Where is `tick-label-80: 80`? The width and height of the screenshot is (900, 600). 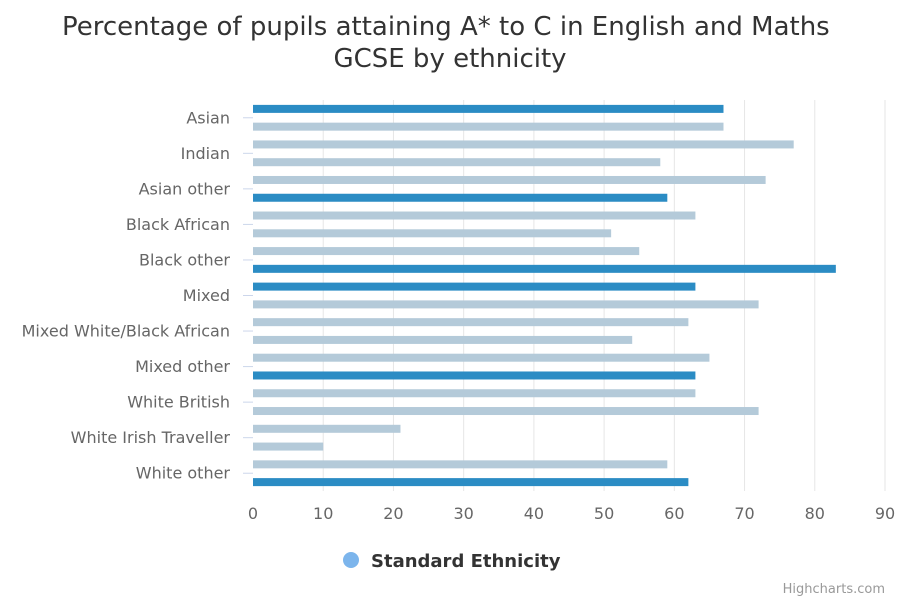 tick-label-80: 80 is located at coordinates (815, 513).